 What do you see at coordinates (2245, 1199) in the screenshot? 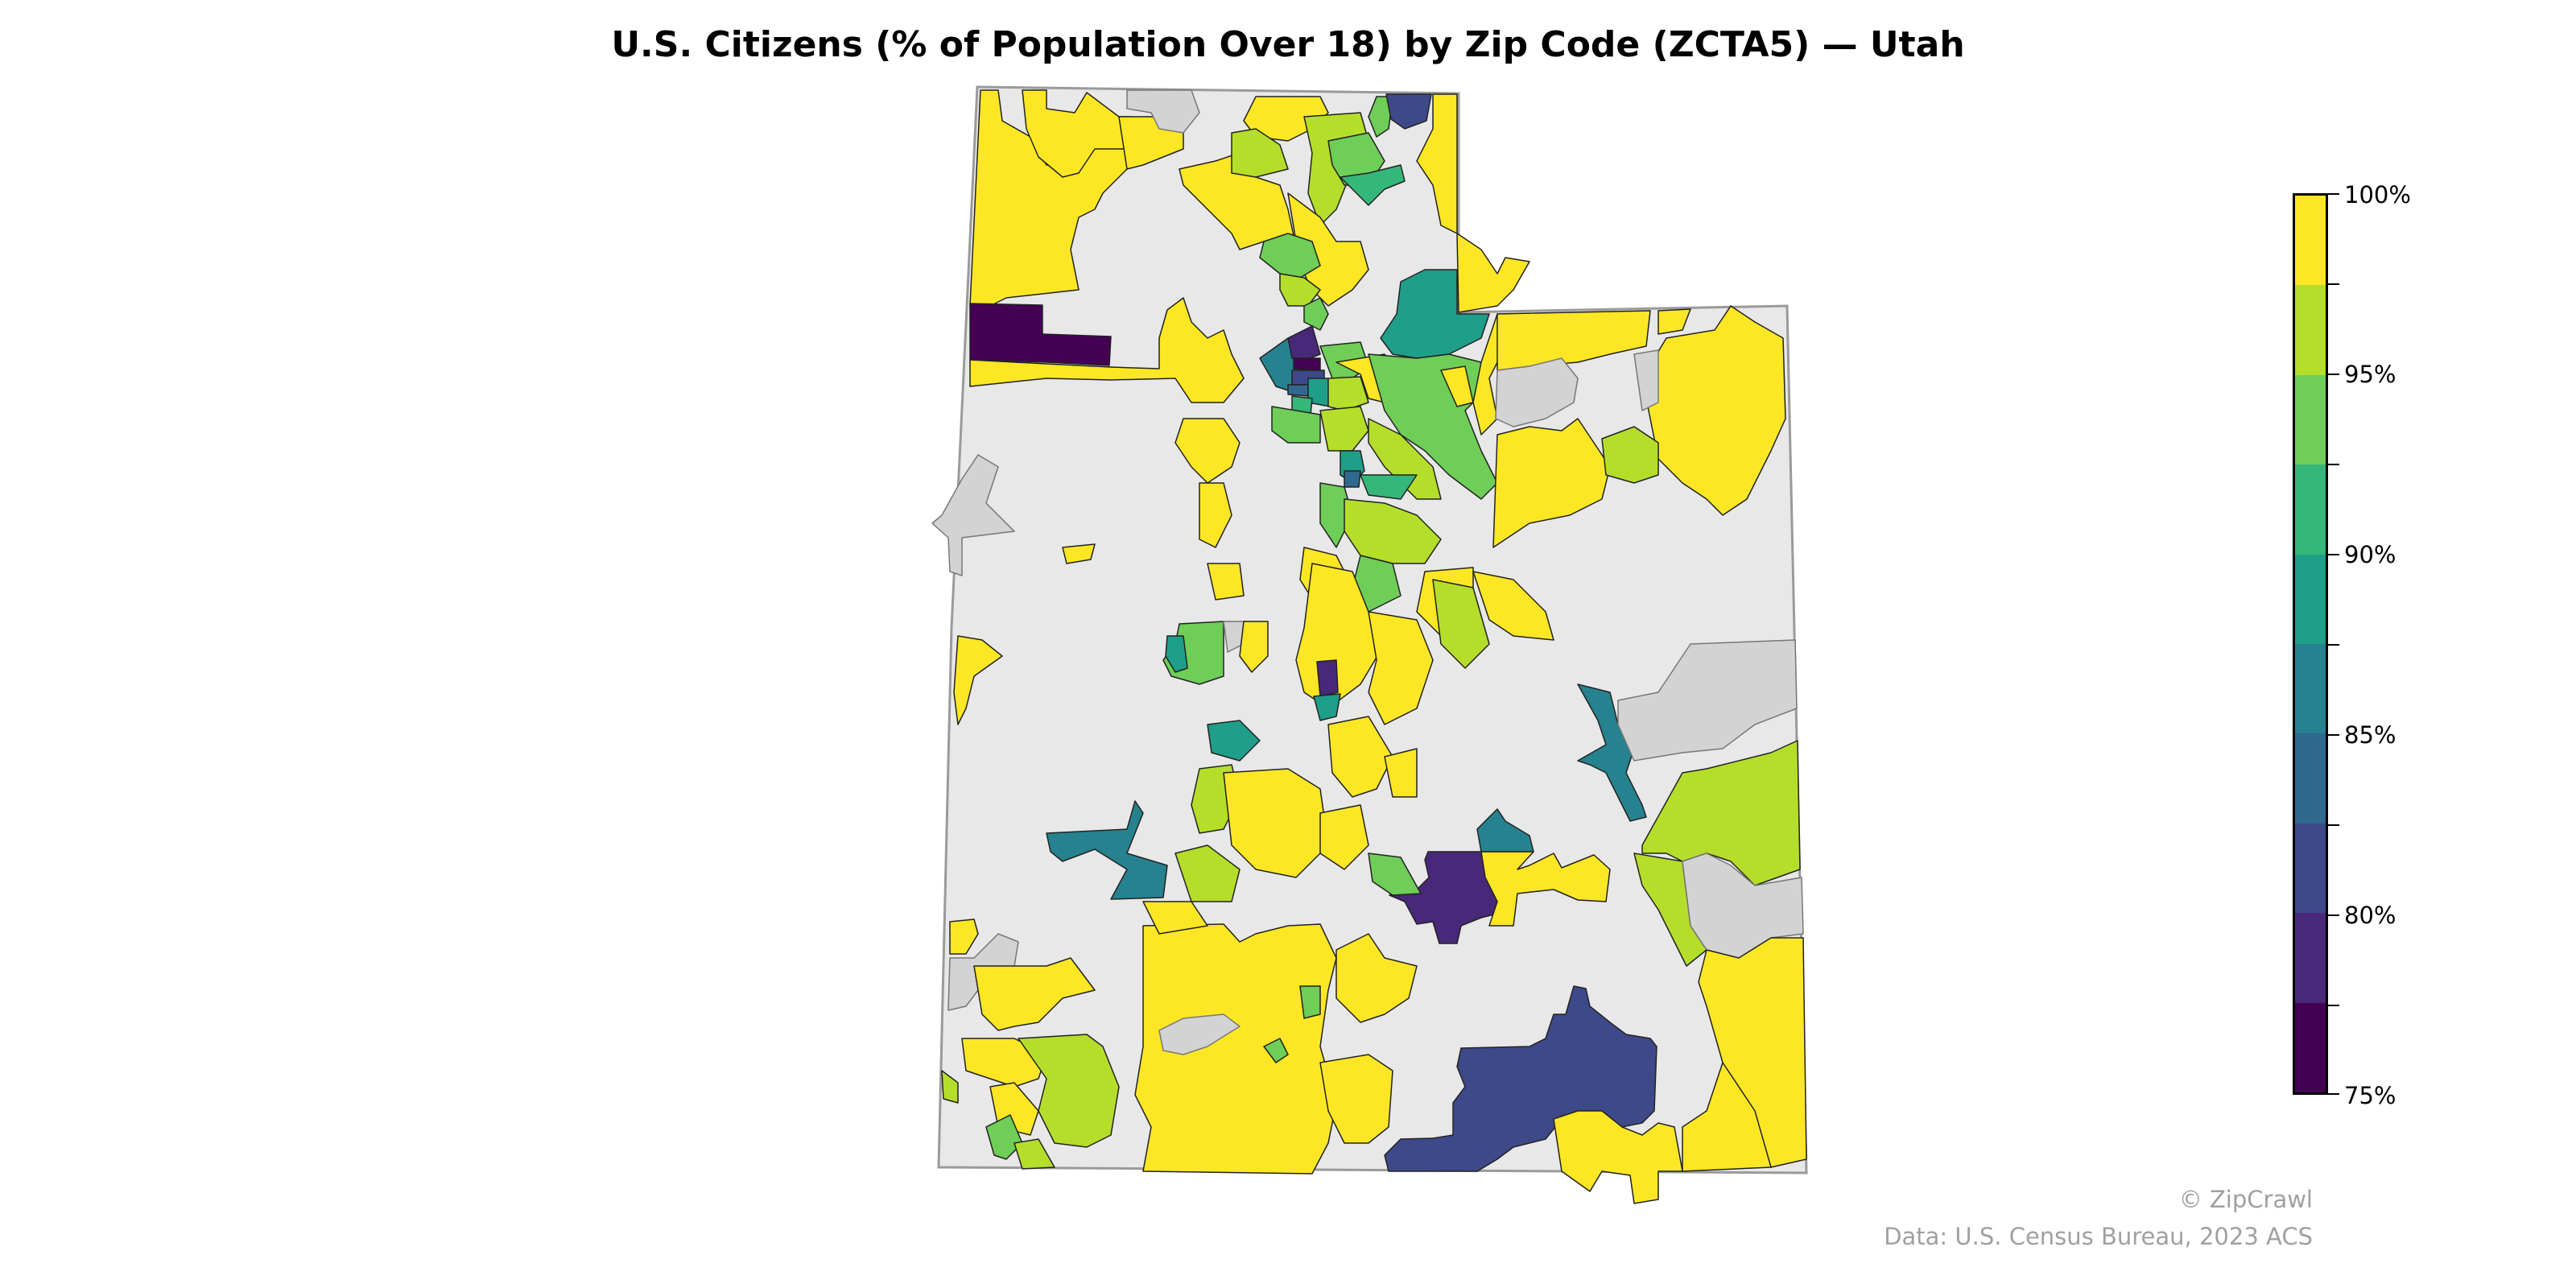
I see `credit-text: © ZipCrawl` at bounding box center [2245, 1199].